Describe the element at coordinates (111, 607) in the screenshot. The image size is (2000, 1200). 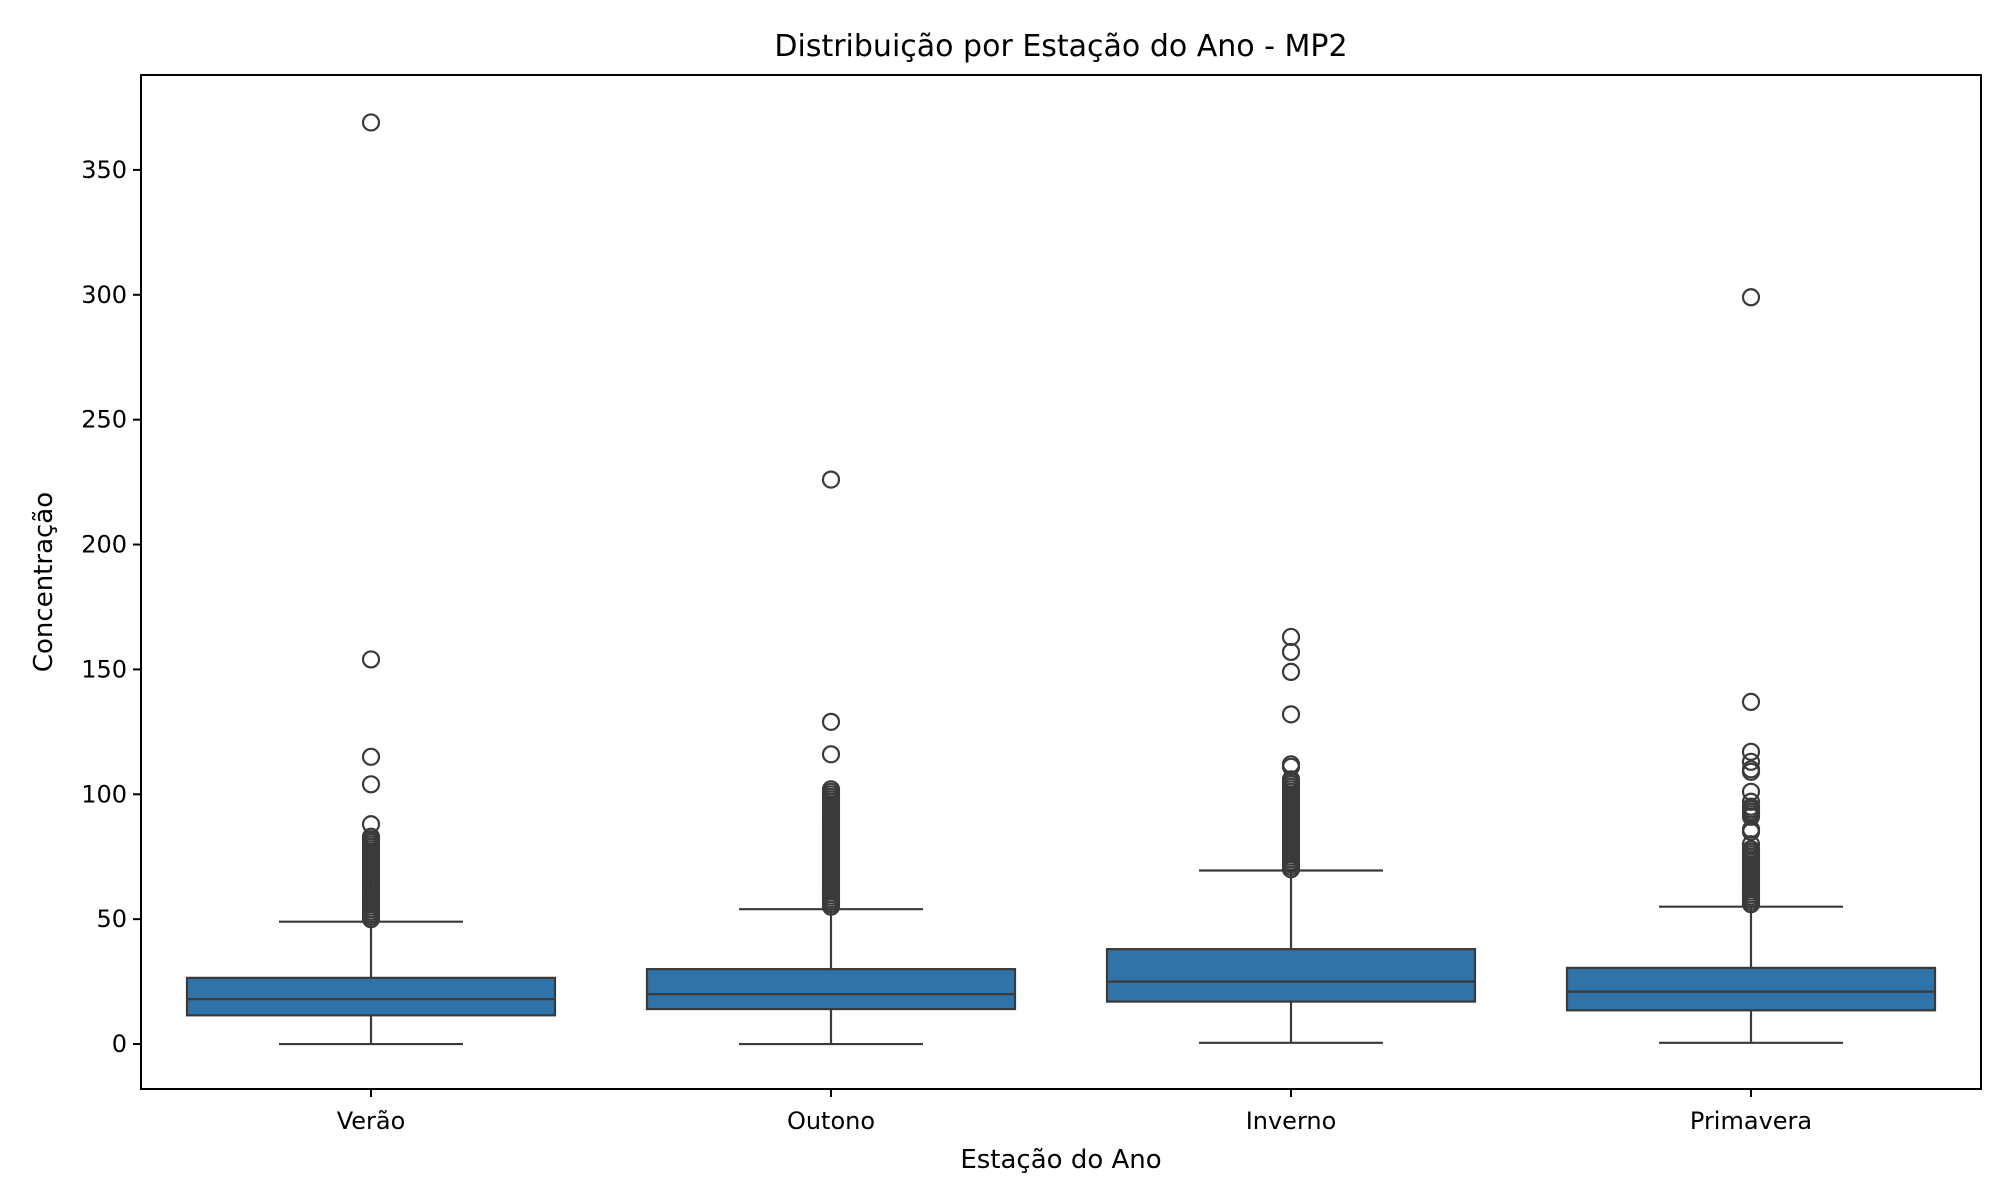
I see `y-axis: 0 50 100 150 200 250 300 350` at that location.